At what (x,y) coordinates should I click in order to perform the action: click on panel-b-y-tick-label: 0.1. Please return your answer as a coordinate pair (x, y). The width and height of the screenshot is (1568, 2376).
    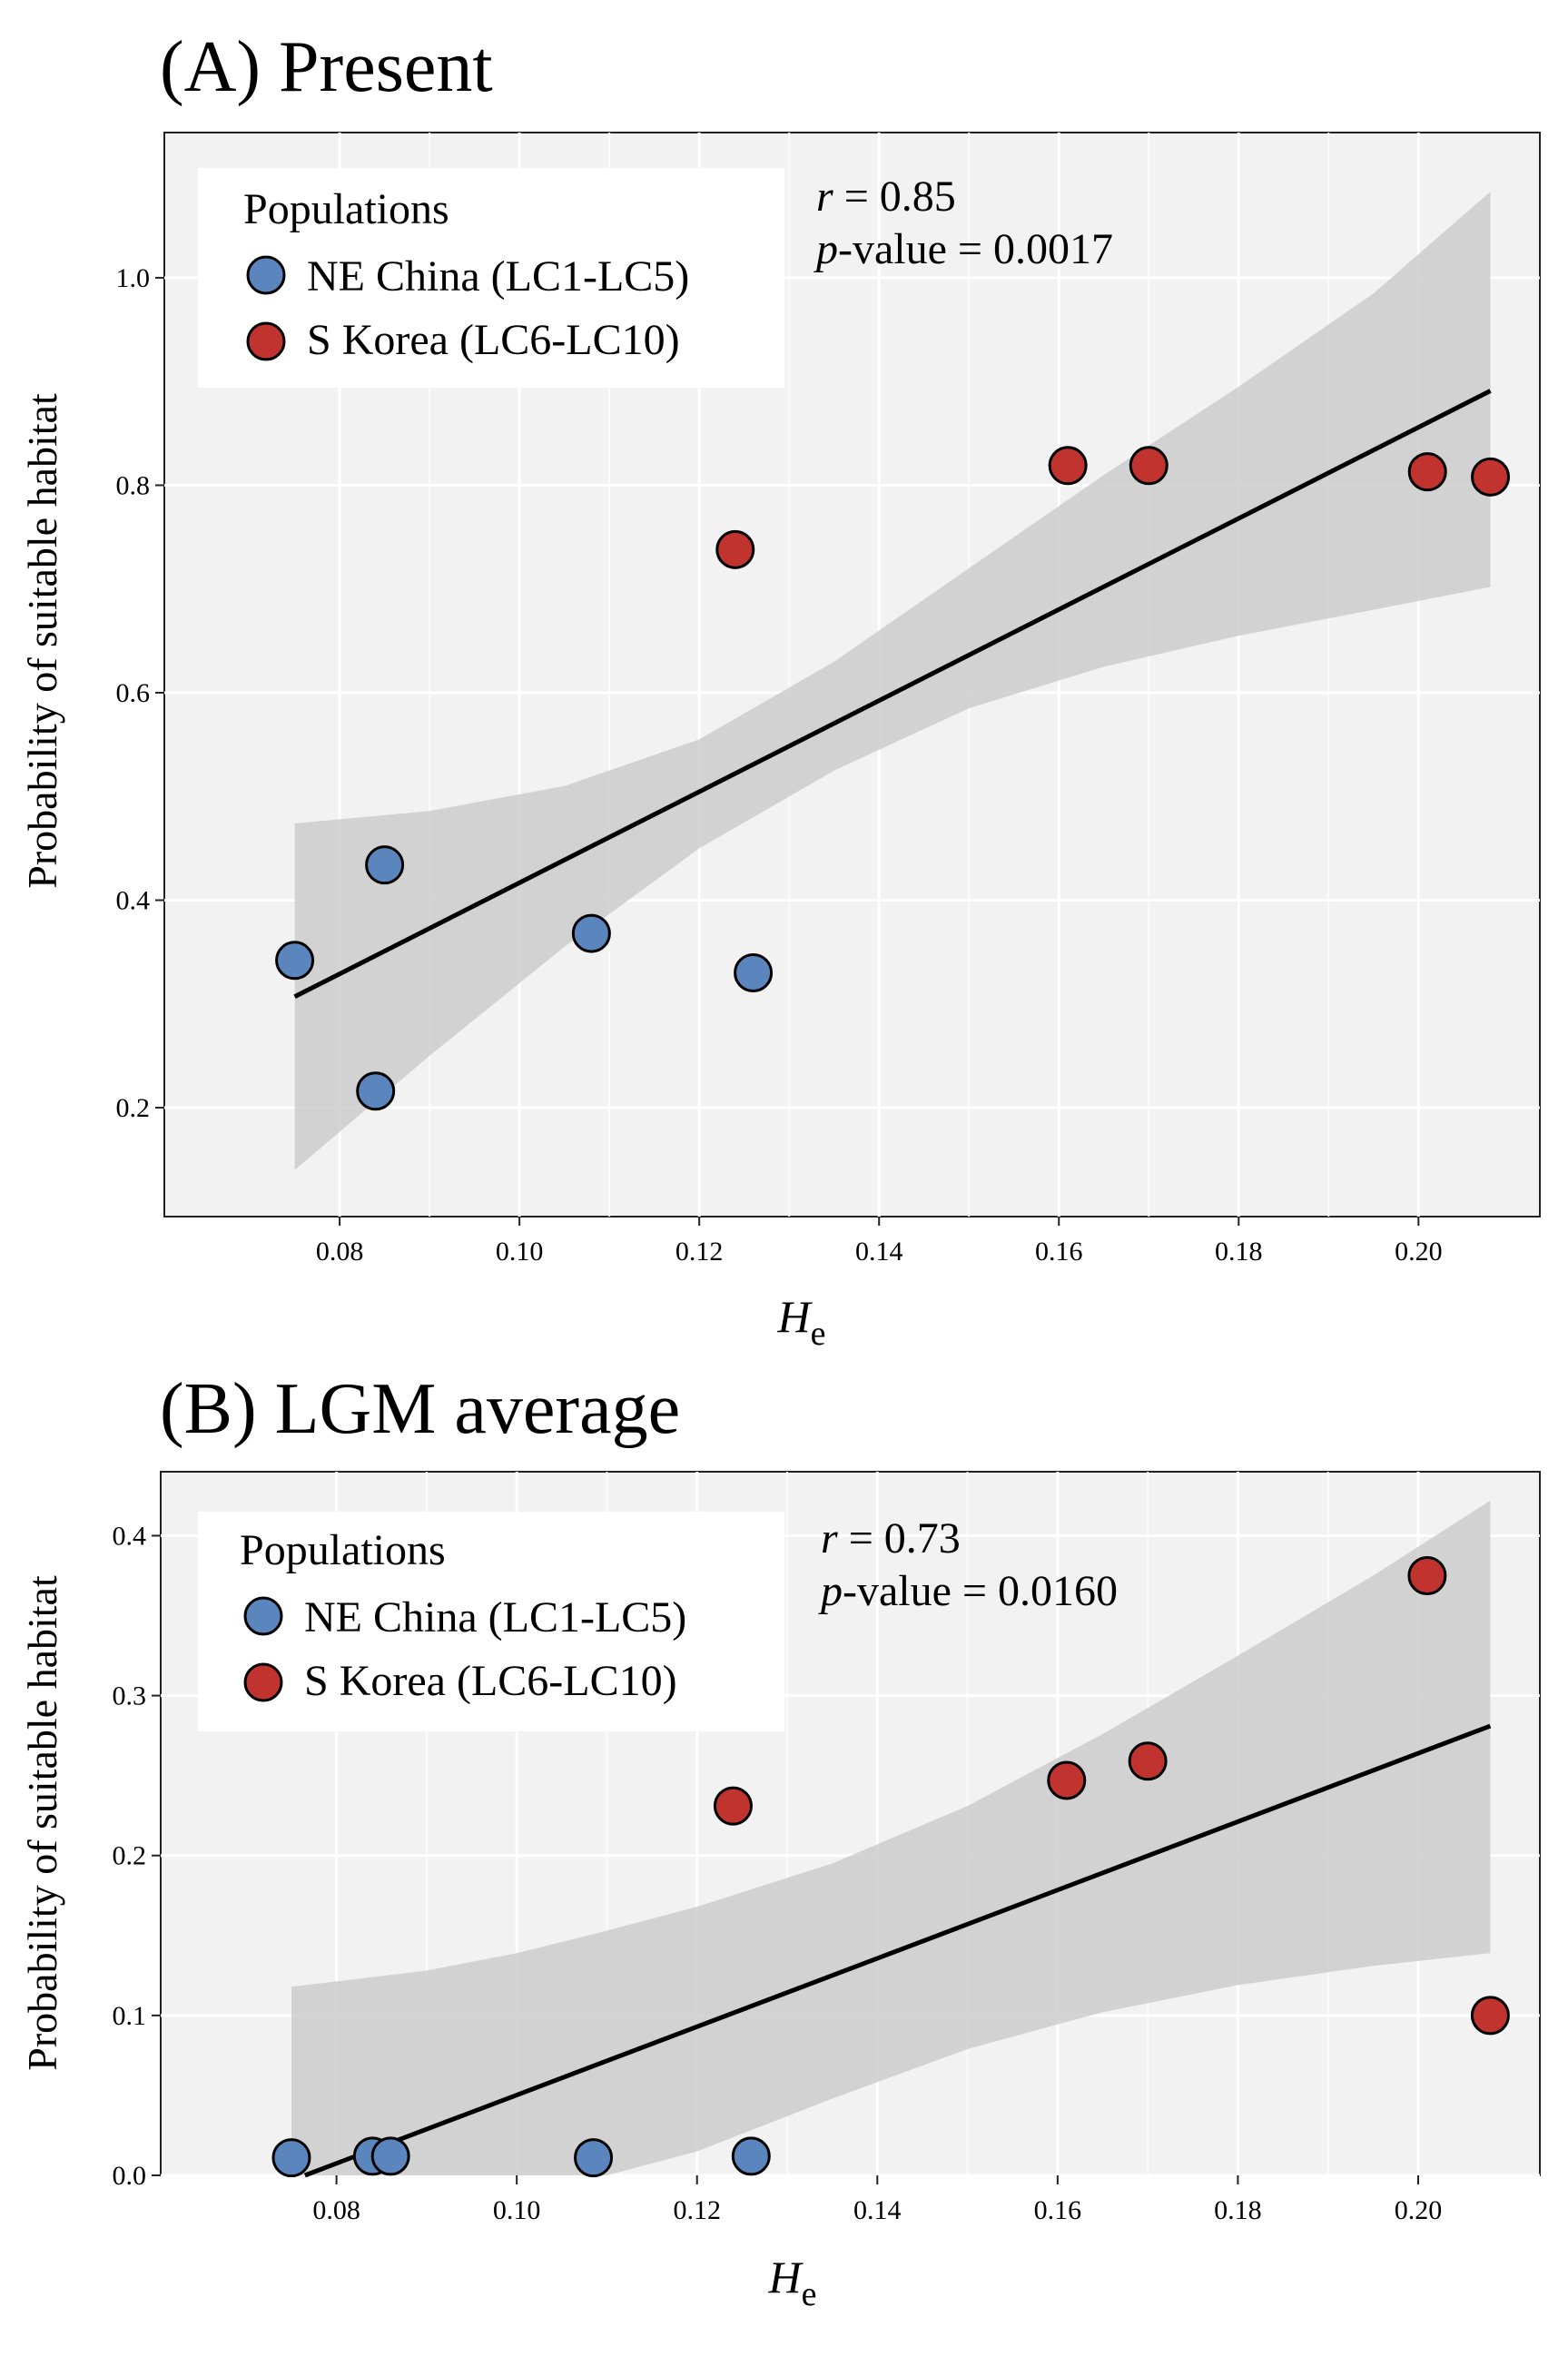
    Looking at the image, I should click on (130, 2016).